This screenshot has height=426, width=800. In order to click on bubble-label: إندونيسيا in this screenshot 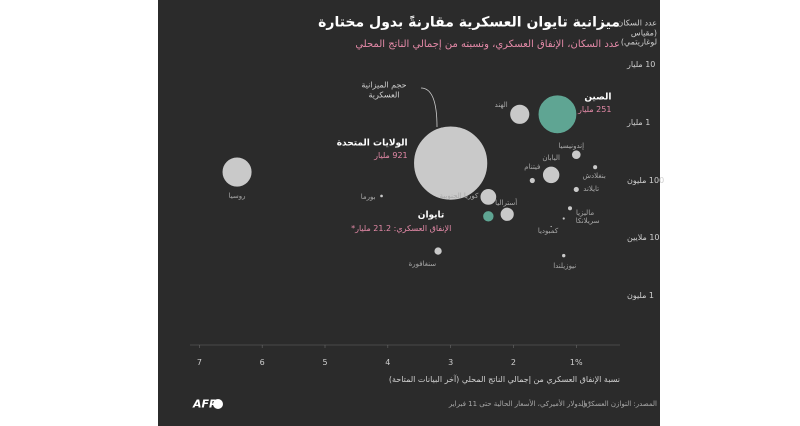, I will do `click(571, 145)`.